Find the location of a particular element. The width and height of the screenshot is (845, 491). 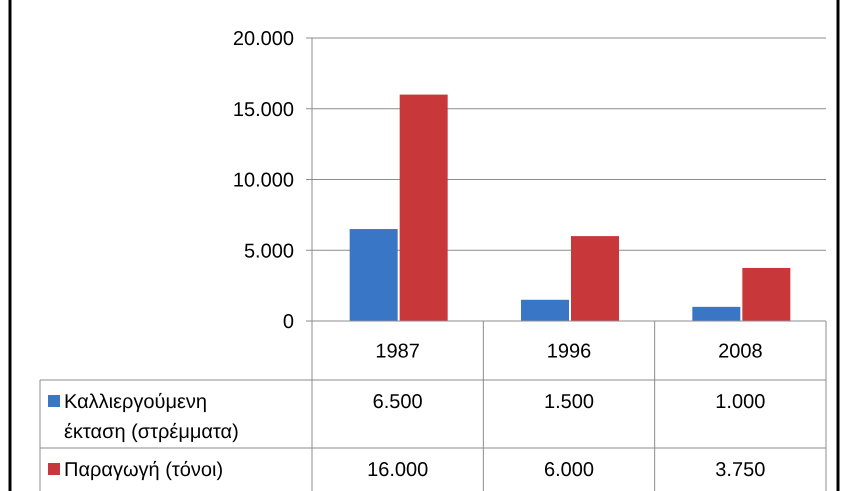

data-label: 6.500 is located at coordinates (397, 402).